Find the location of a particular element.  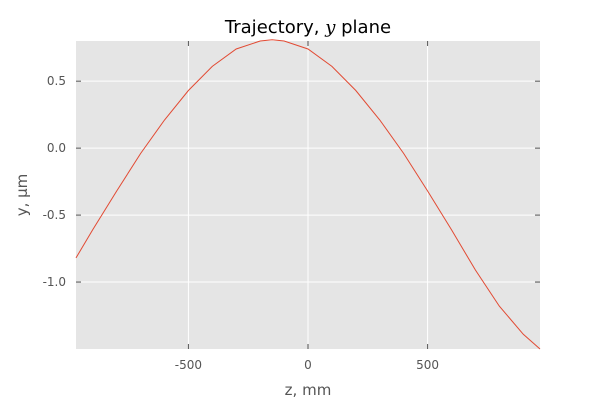

x-tick-labels: -500 0 500 is located at coordinates (307, 365).